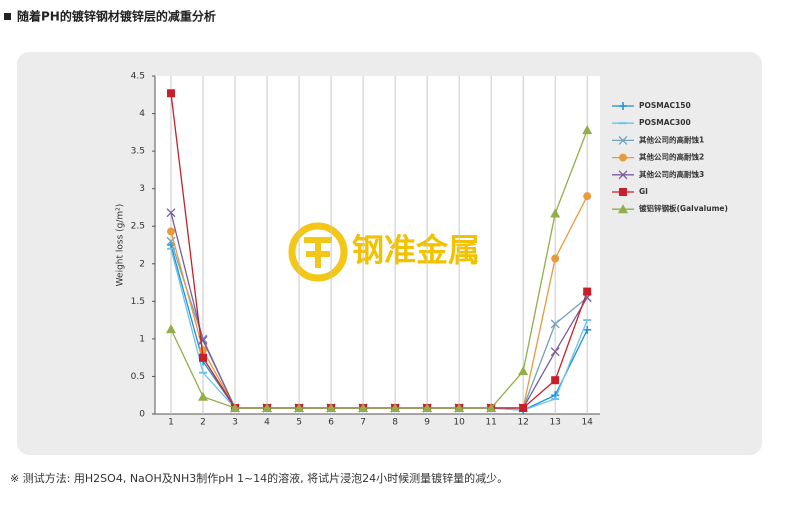 The image size is (786, 509). What do you see at coordinates (142, 264) in the screenshot?
I see `y-tick-label: 2` at bounding box center [142, 264].